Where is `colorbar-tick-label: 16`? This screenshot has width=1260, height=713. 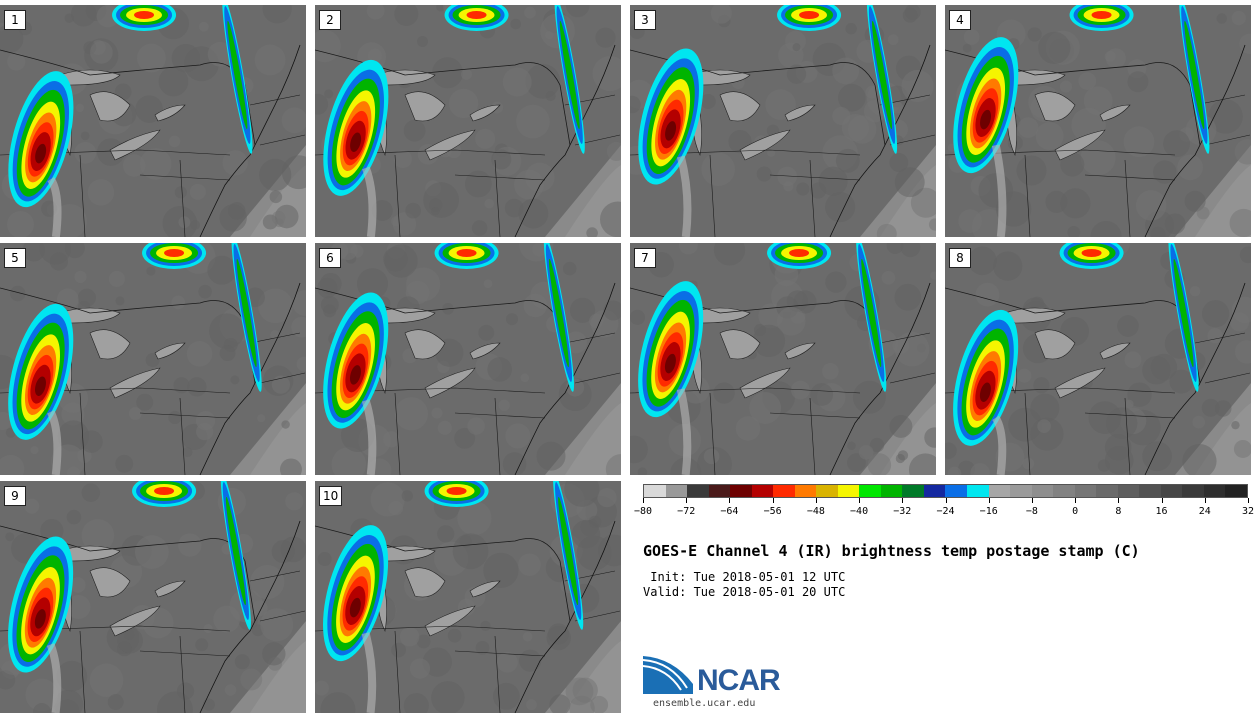 colorbar-tick-label: 16 is located at coordinates (1161, 511).